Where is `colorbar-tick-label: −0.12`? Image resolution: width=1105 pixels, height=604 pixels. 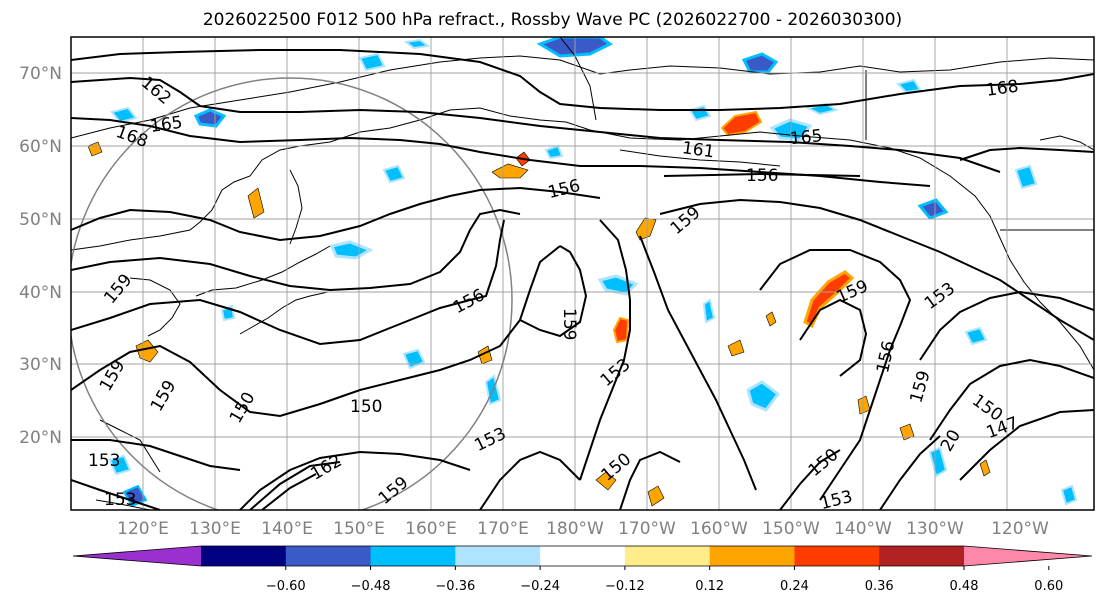
colorbar-tick-label: −0.12 is located at coordinates (625, 586).